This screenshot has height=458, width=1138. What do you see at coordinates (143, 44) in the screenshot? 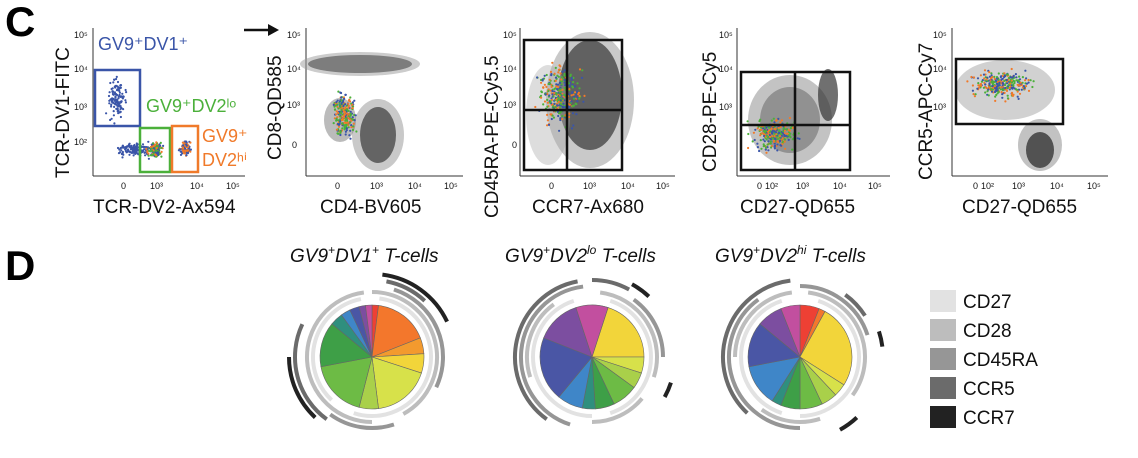
I see `gate-label-dv1: GV9⁺DV1⁺` at bounding box center [143, 44].